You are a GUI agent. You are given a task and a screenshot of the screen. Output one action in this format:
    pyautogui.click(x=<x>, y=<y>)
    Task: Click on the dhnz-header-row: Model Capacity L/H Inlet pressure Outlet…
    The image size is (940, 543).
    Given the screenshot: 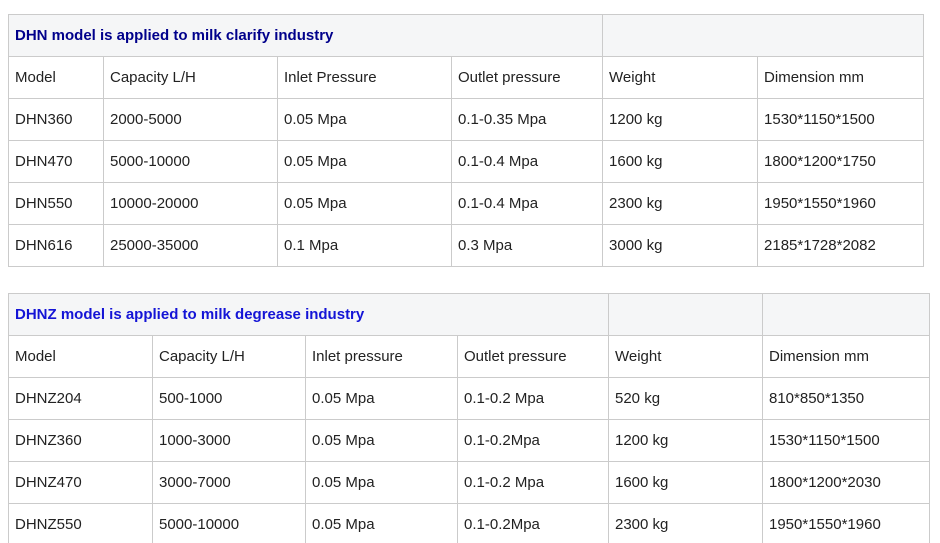 What is the action you would take?
    pyautogui.click(x=469, y=356)
    